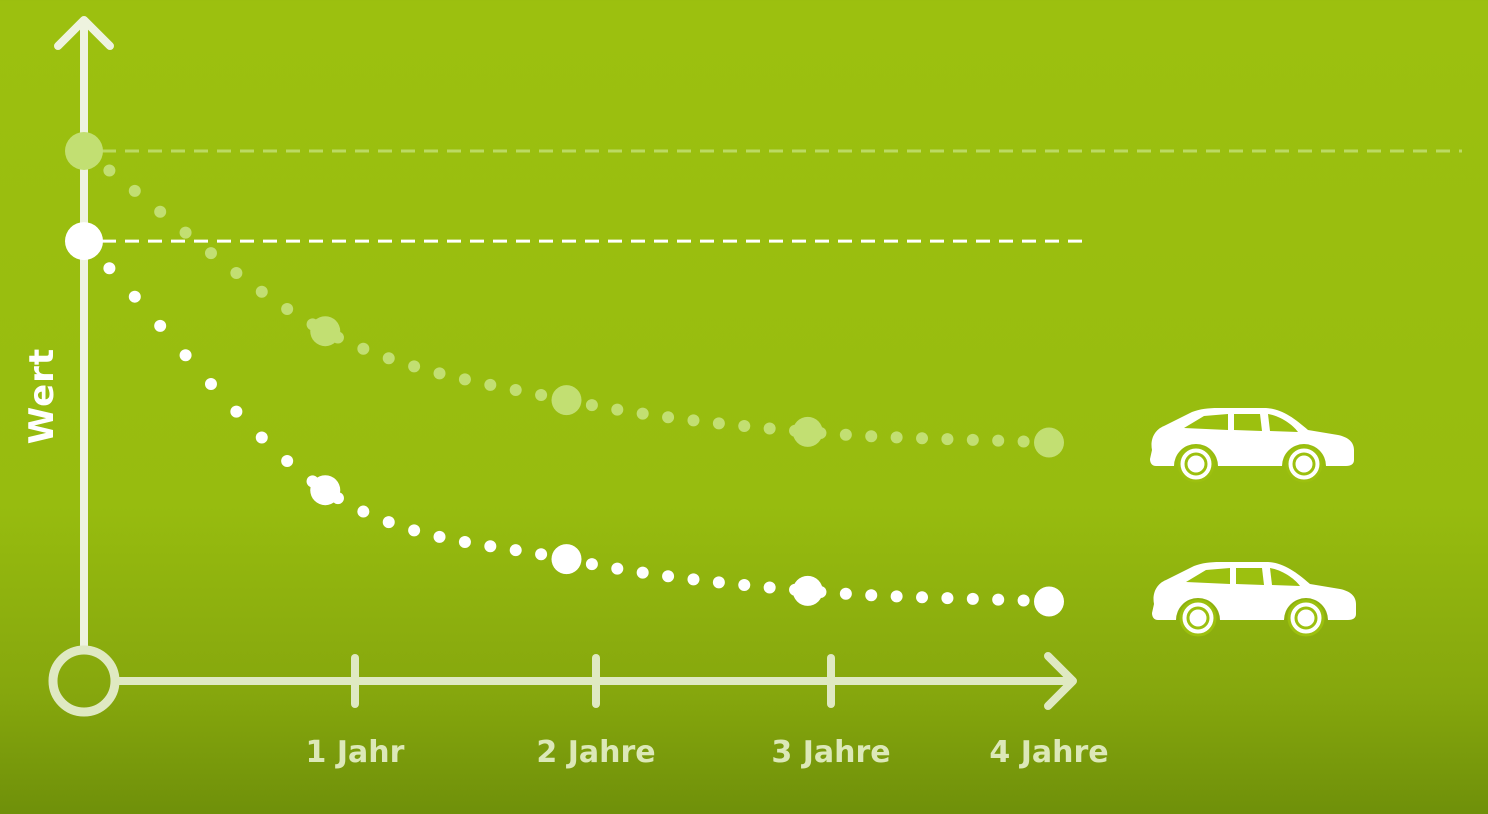  Describe the element at coordinates (1049, 752) in the screenshot. I see `x-tick-label: 4 Jahre` at that location.